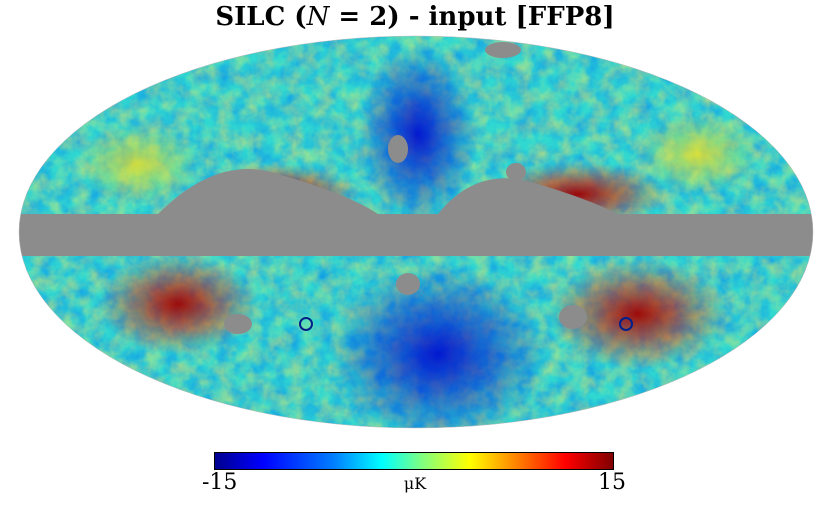  Describe the element at coordinates (698, 154) in the screenshot. I see `north-warm-region` at that location.